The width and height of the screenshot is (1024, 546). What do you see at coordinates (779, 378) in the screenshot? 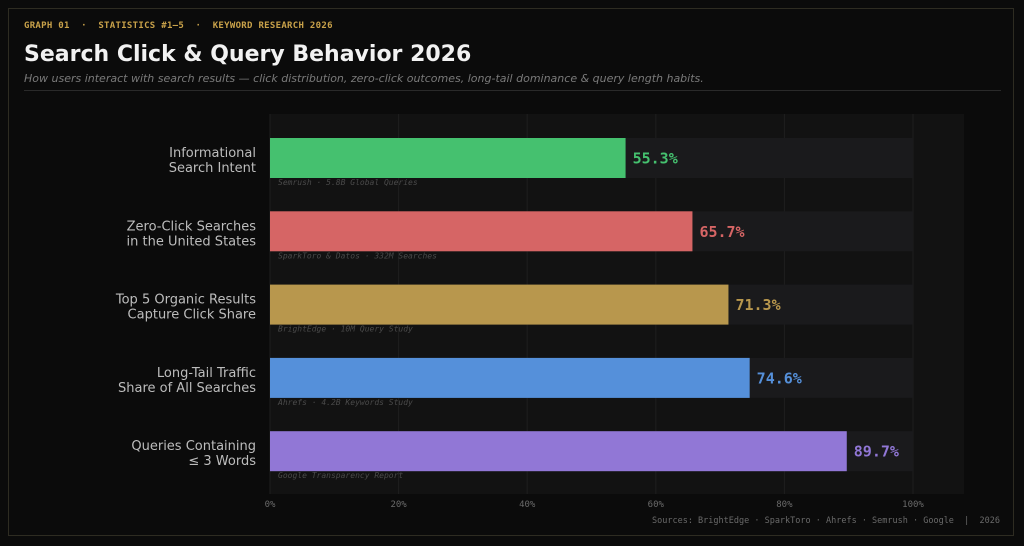
I see `bar-value-label: 74.6%` at bounding box center [779, 378].